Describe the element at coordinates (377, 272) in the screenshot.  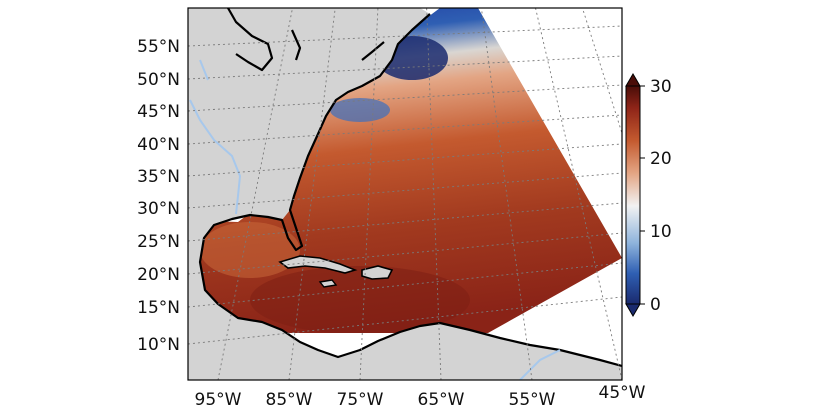
I see `island-hispaniola` at that location.